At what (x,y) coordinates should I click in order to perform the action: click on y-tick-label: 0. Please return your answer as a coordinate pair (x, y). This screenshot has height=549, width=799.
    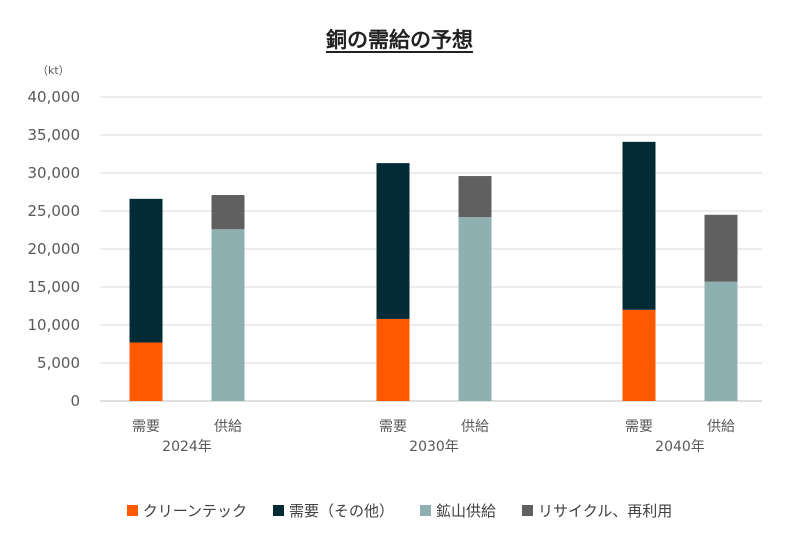
    Looking at the image, I should click on (75, 401).